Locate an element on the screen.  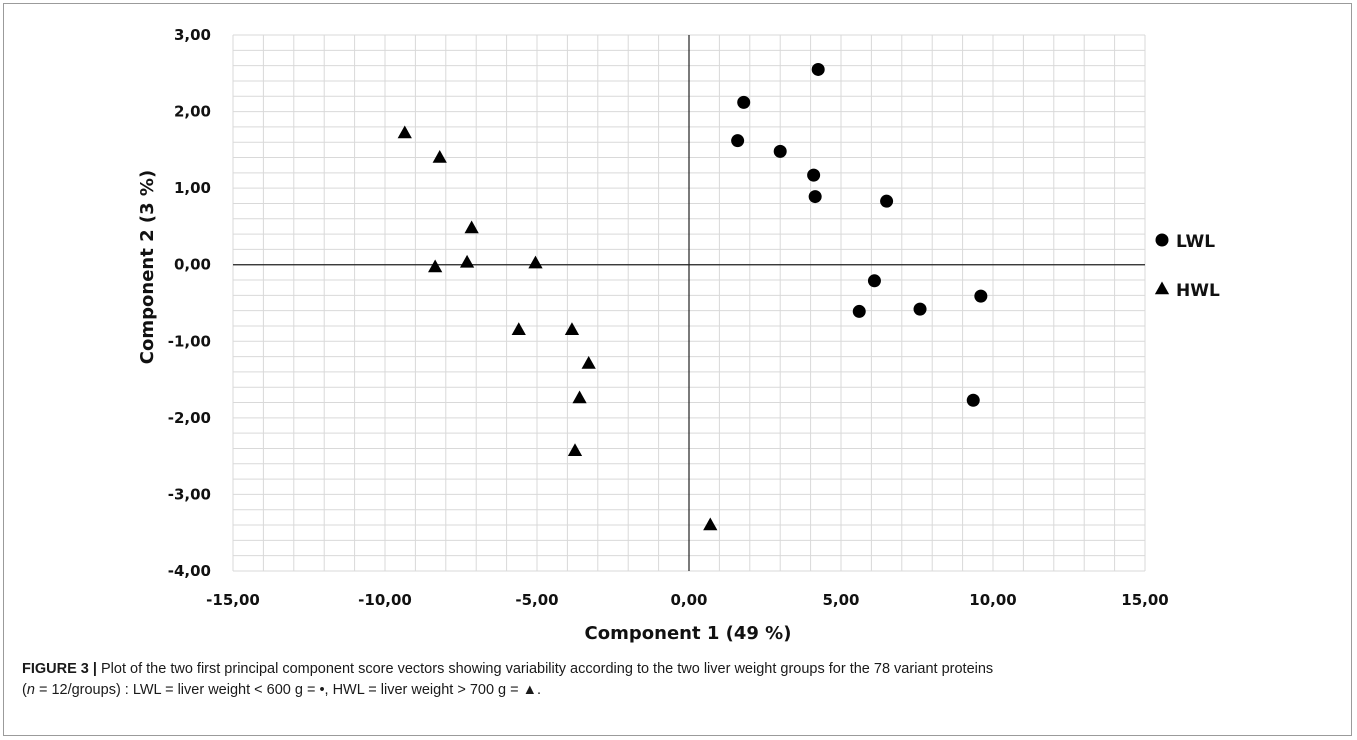
y-tick-label: -2,00 is located at coordinates (189, 418).